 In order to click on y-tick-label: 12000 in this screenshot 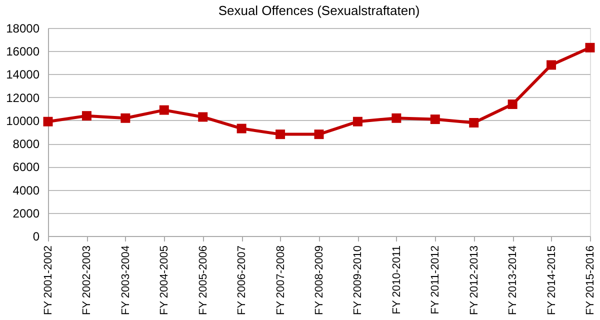, I will do `click(23, 97)`.